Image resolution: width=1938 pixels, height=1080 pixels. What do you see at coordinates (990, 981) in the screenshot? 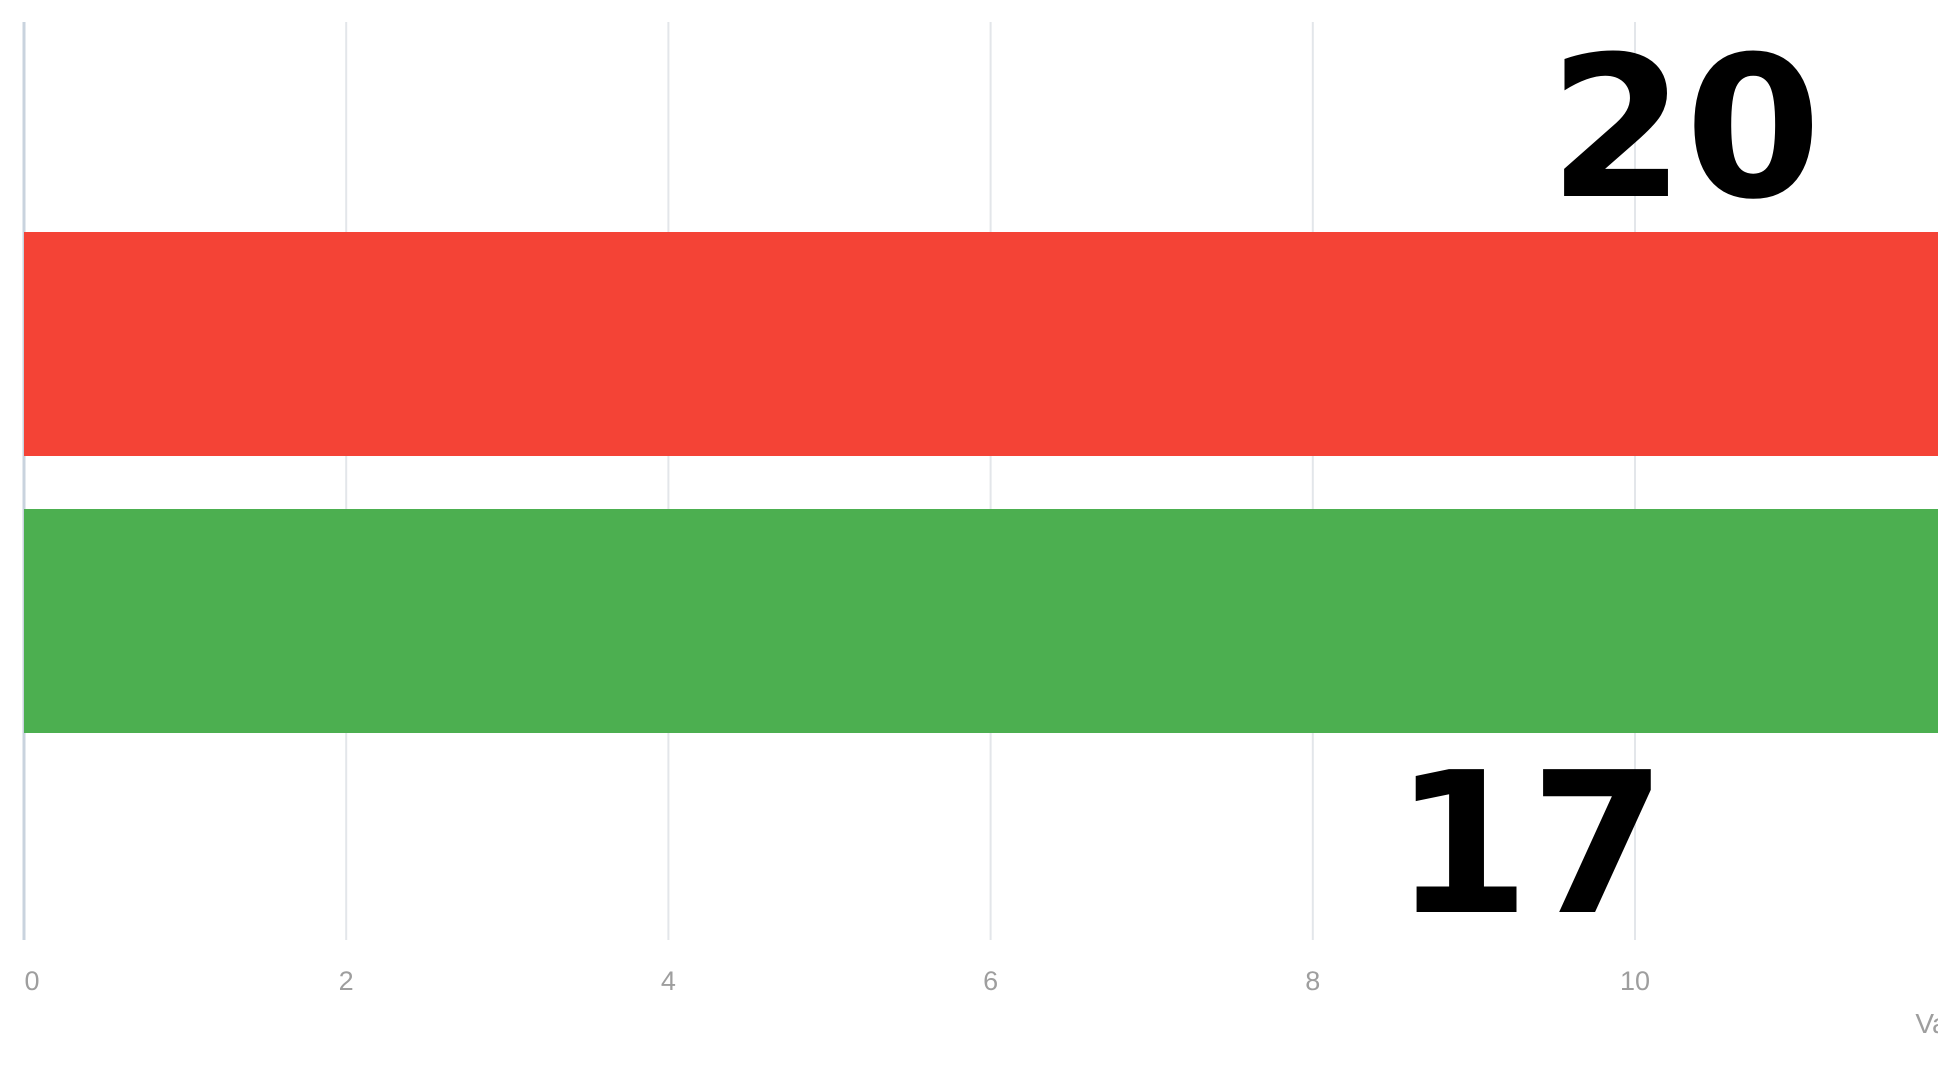
I see `x-tick-label: 6` at bounding box center [990, 981].